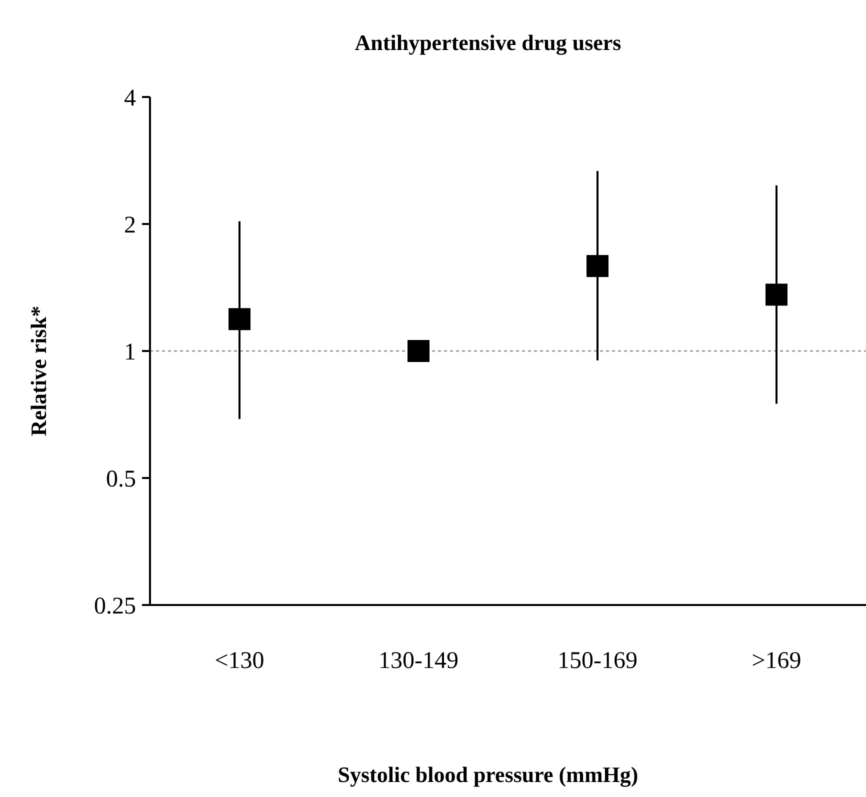  I want to click on y-tick-label: 0.25, so click(115, 606).